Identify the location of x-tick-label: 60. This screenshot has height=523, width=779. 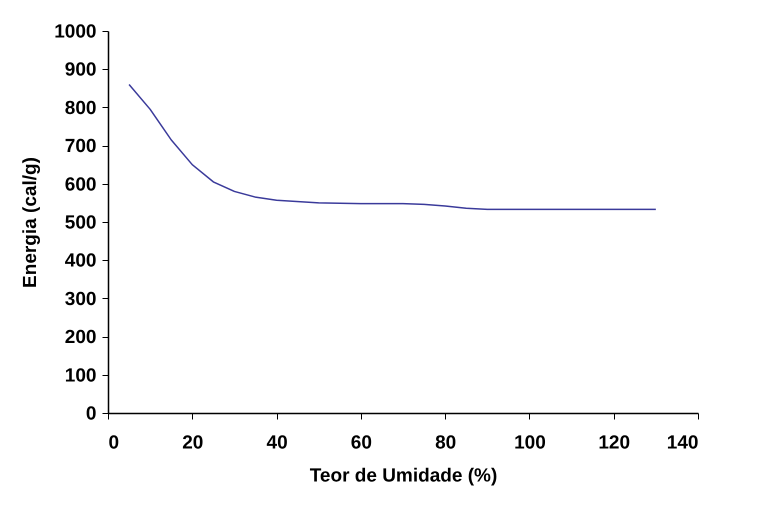
(361, 443).